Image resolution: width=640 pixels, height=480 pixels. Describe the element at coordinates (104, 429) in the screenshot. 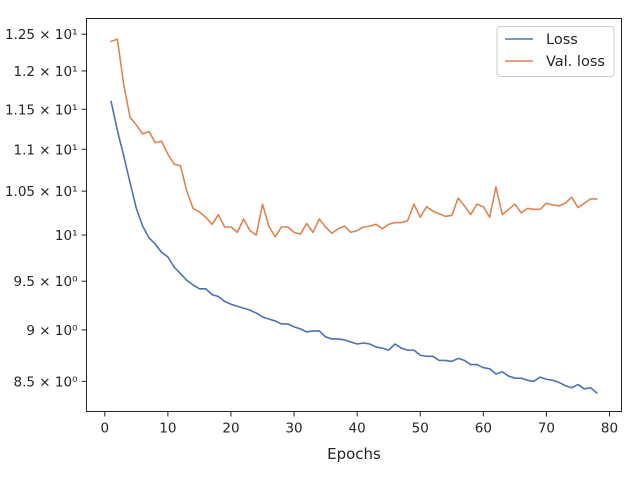

I see `x-tick-label: 0` at that location.